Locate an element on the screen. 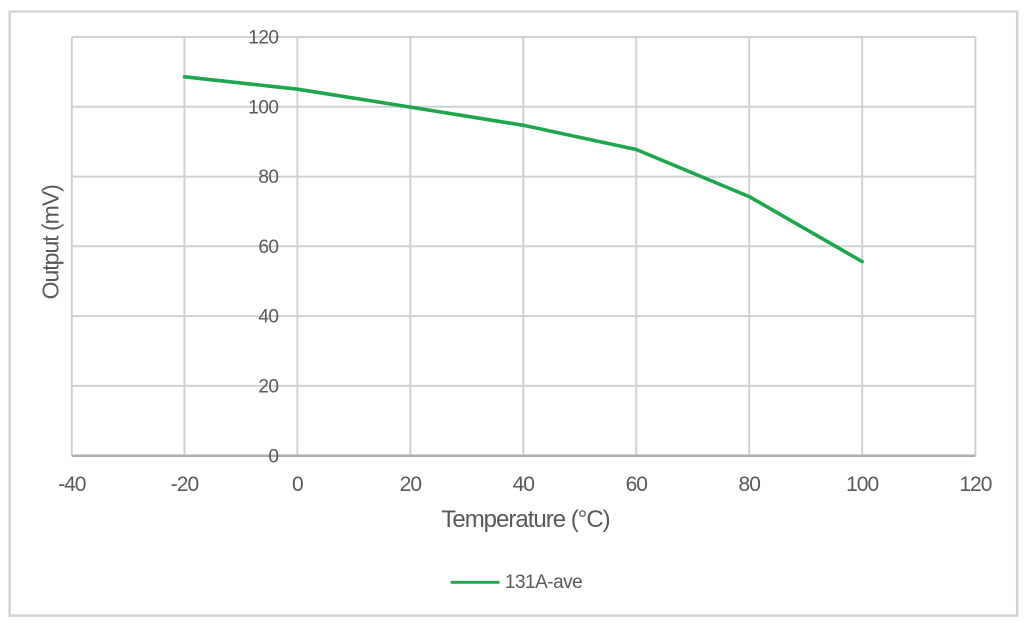 The width and height of the screenshot is (1024, 623). svg-text: Output (mV) is located at coordinates (51, 242).